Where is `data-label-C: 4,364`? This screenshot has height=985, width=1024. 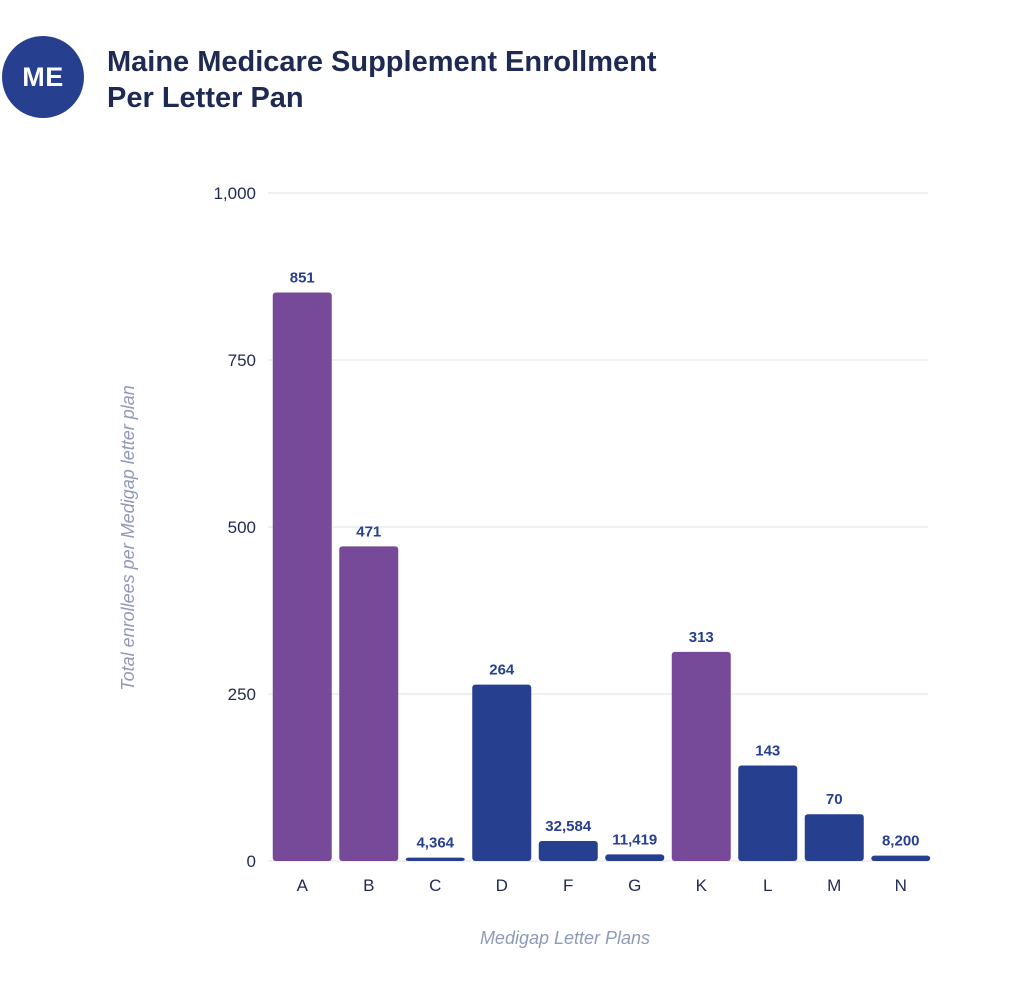 data-label-C: 4,364 is located at coordinates (435, 843).